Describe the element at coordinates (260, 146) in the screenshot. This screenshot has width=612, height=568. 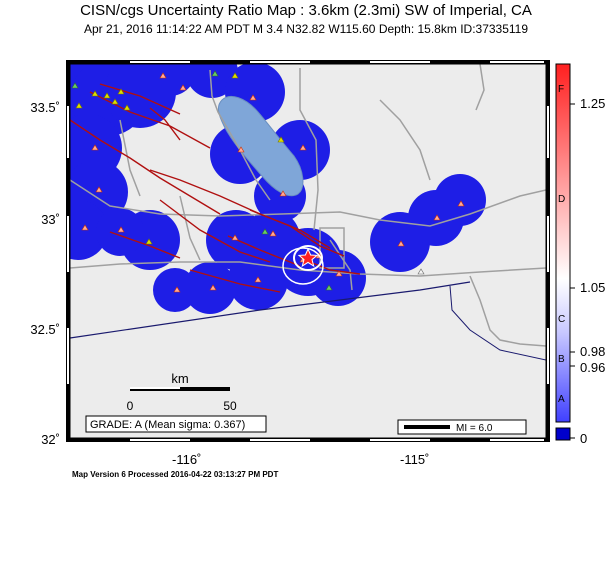
I see `salton-sea` at that location.